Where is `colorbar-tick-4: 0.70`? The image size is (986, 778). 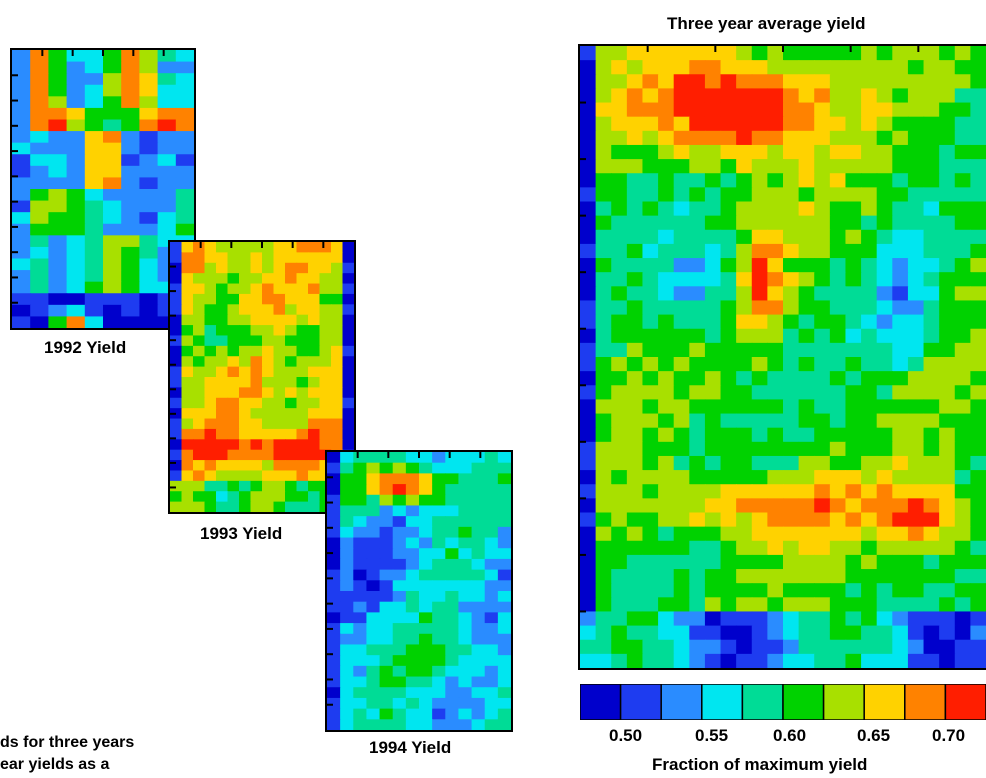 colorbar-tick-4: 0.70 is located at coordinates (948, 736).